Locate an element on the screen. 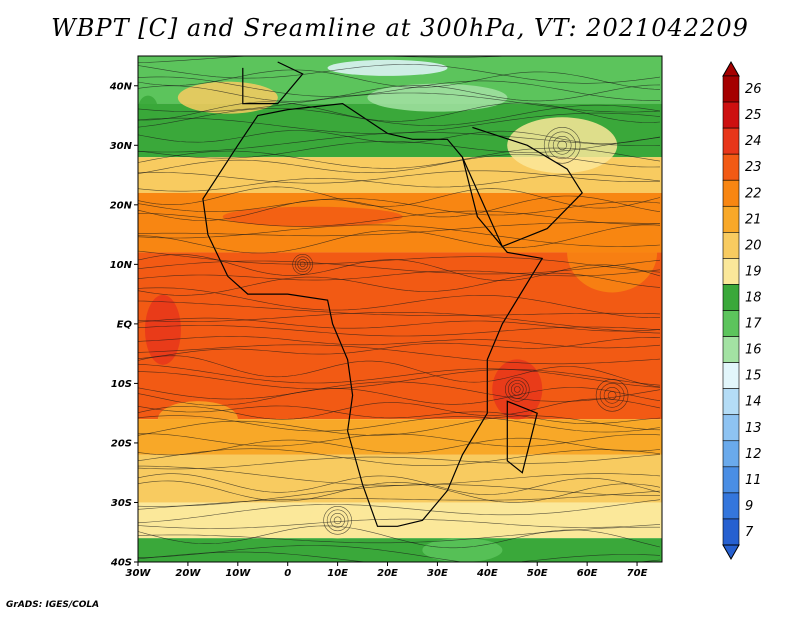 The height and width of the screenshot is (618, 800). colorbar-label-26: 26 is located at coordinates (753, 89).